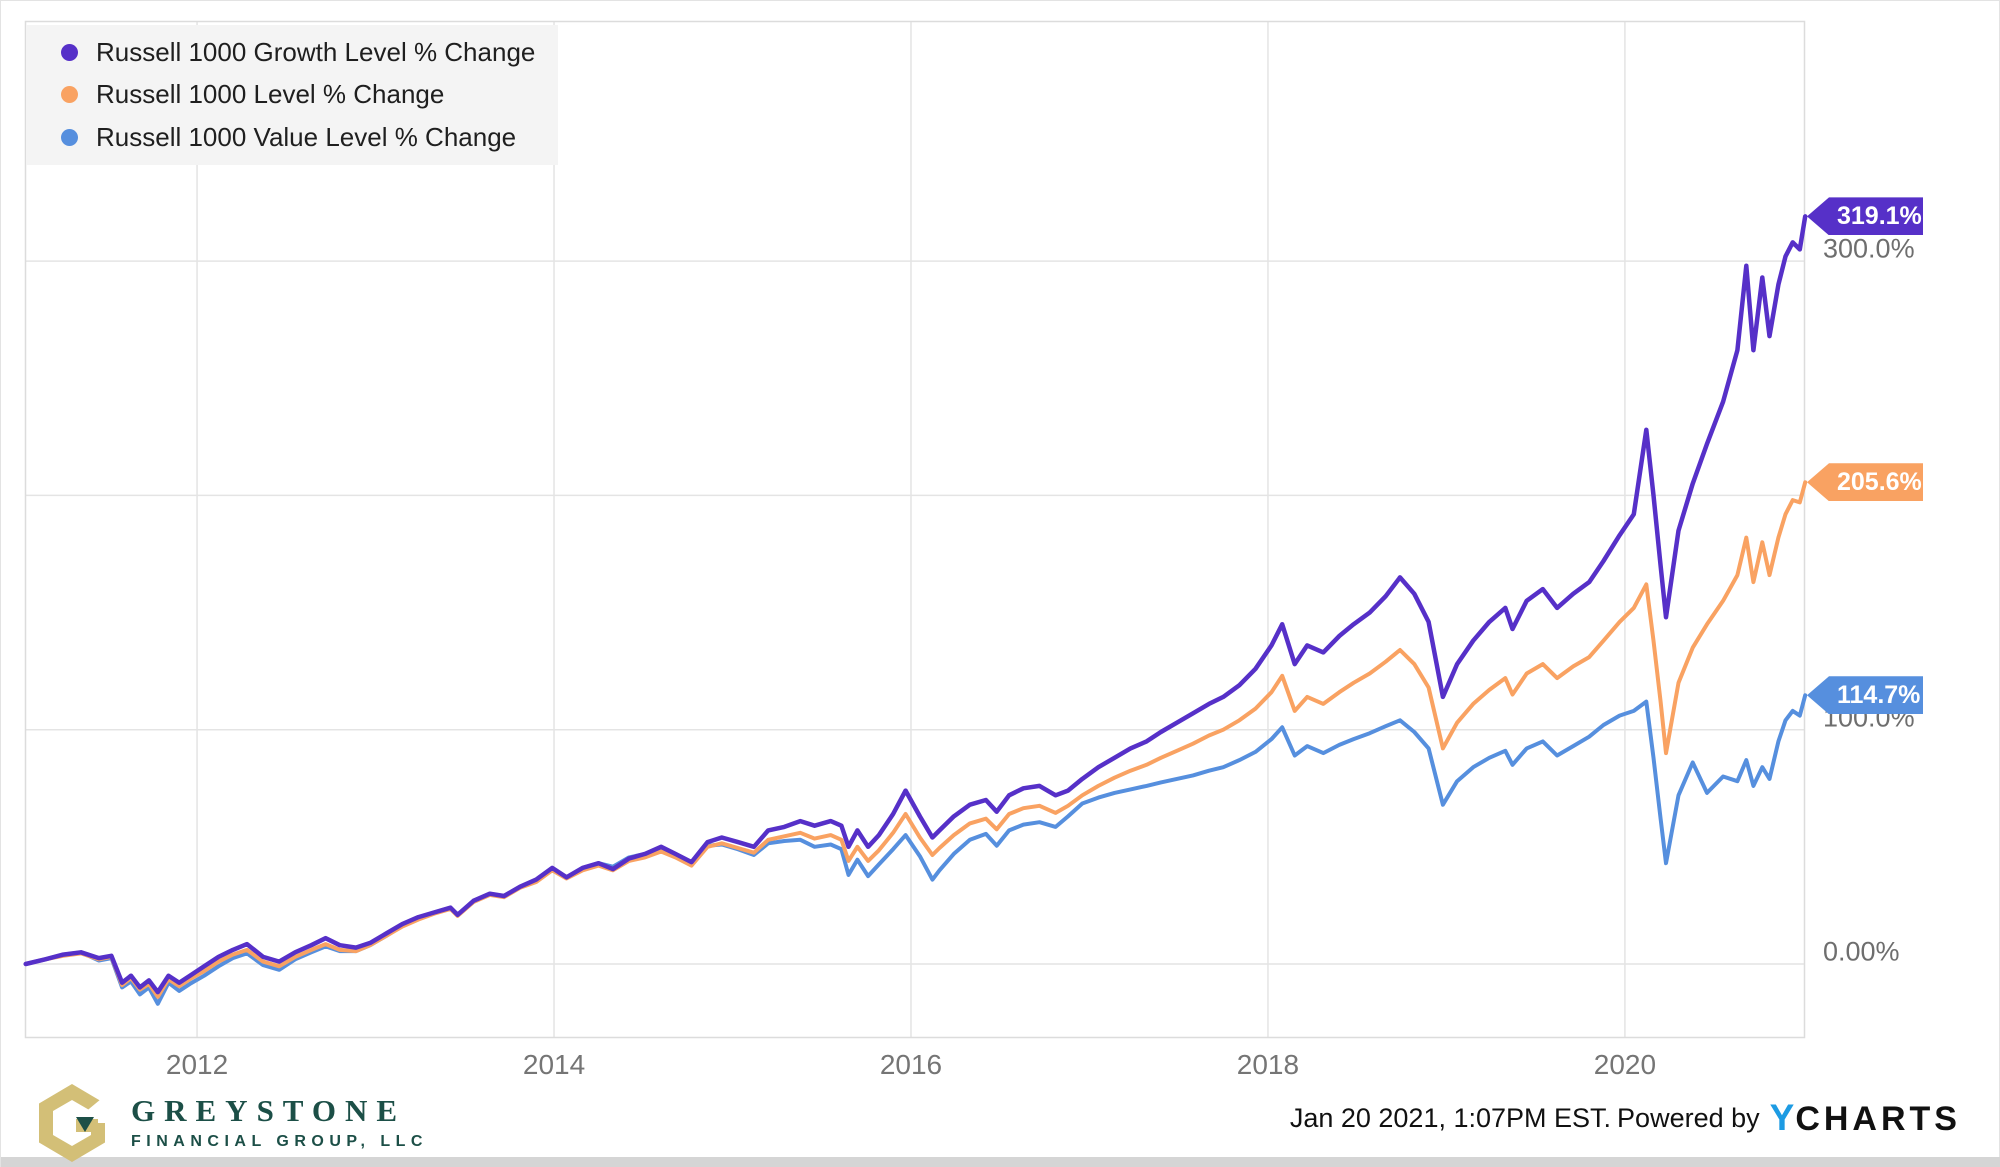 This screenshot has height=1167, width=2000. What do you see at coordinates (1865, 695) in the screenshot?
I see `end-value-flag-russell-1000-value-level-change: 114.7%` at bounding box center [1865, 695].